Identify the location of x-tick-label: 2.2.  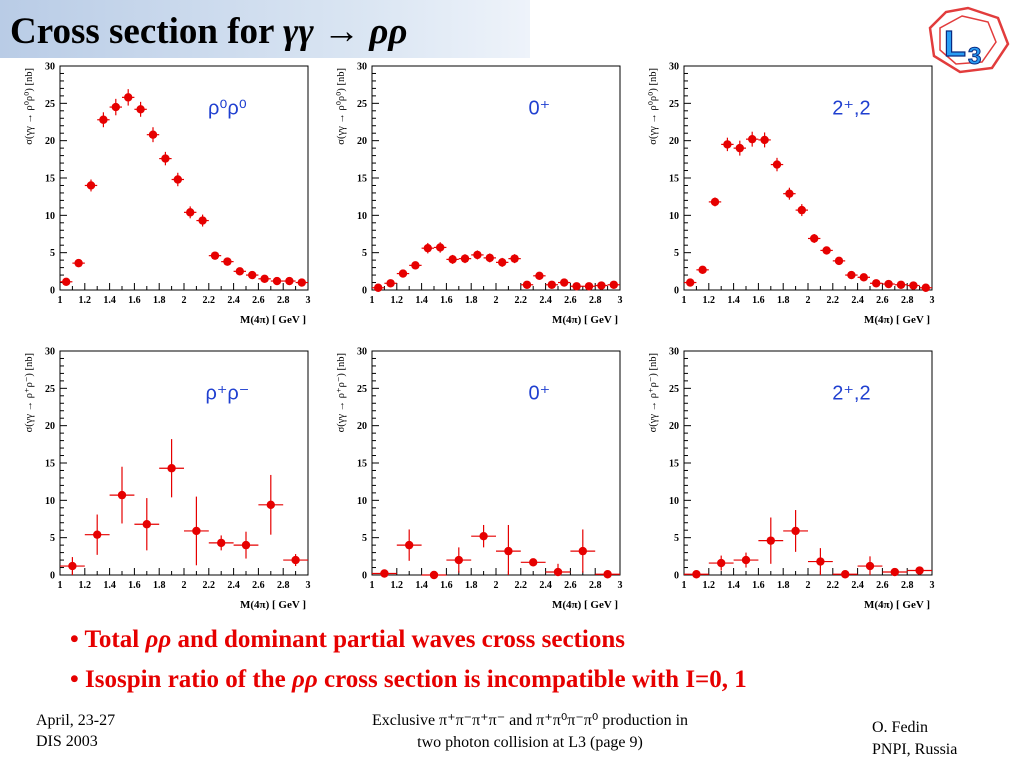
(209, 300).